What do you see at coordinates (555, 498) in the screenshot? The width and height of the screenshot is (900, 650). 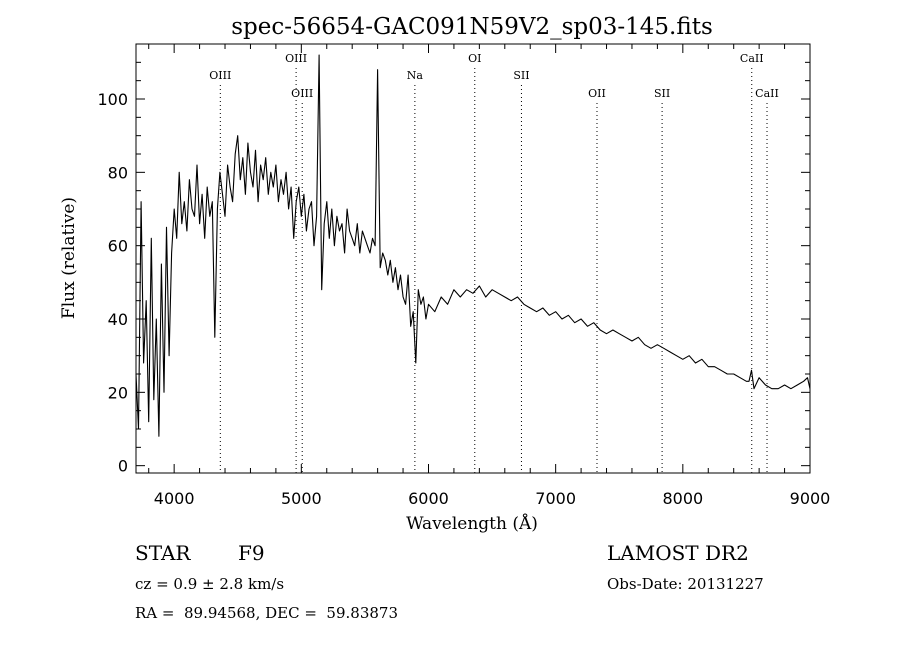 I see `x-tick-label: 7000` at bounding box center [555, 498].